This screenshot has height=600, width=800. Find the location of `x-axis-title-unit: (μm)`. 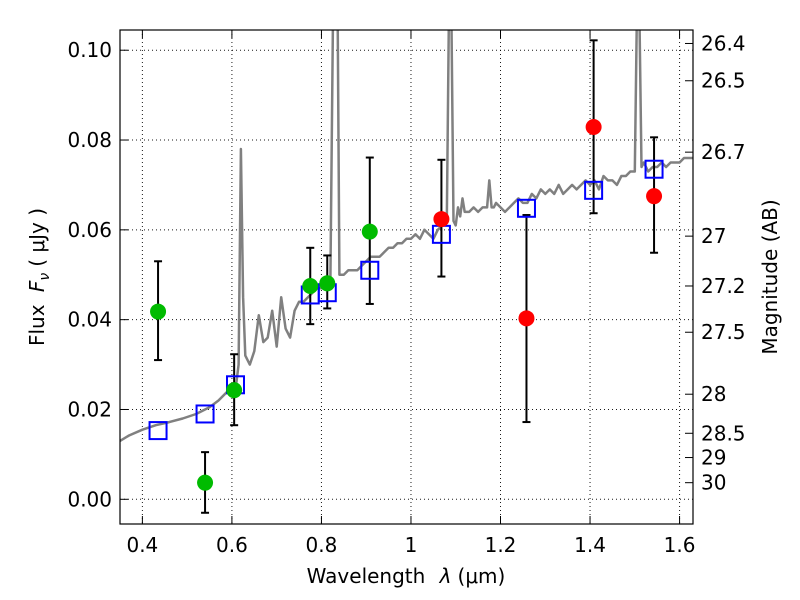

x-axis-title-unit: (μm) is located at coordinates (482, 576).